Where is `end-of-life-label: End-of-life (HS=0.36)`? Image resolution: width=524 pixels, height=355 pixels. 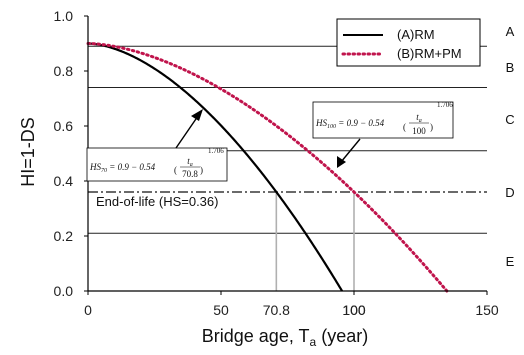 end-of-life-label: End-of-life (HS=0.36) is located at coordinates (157, 201).